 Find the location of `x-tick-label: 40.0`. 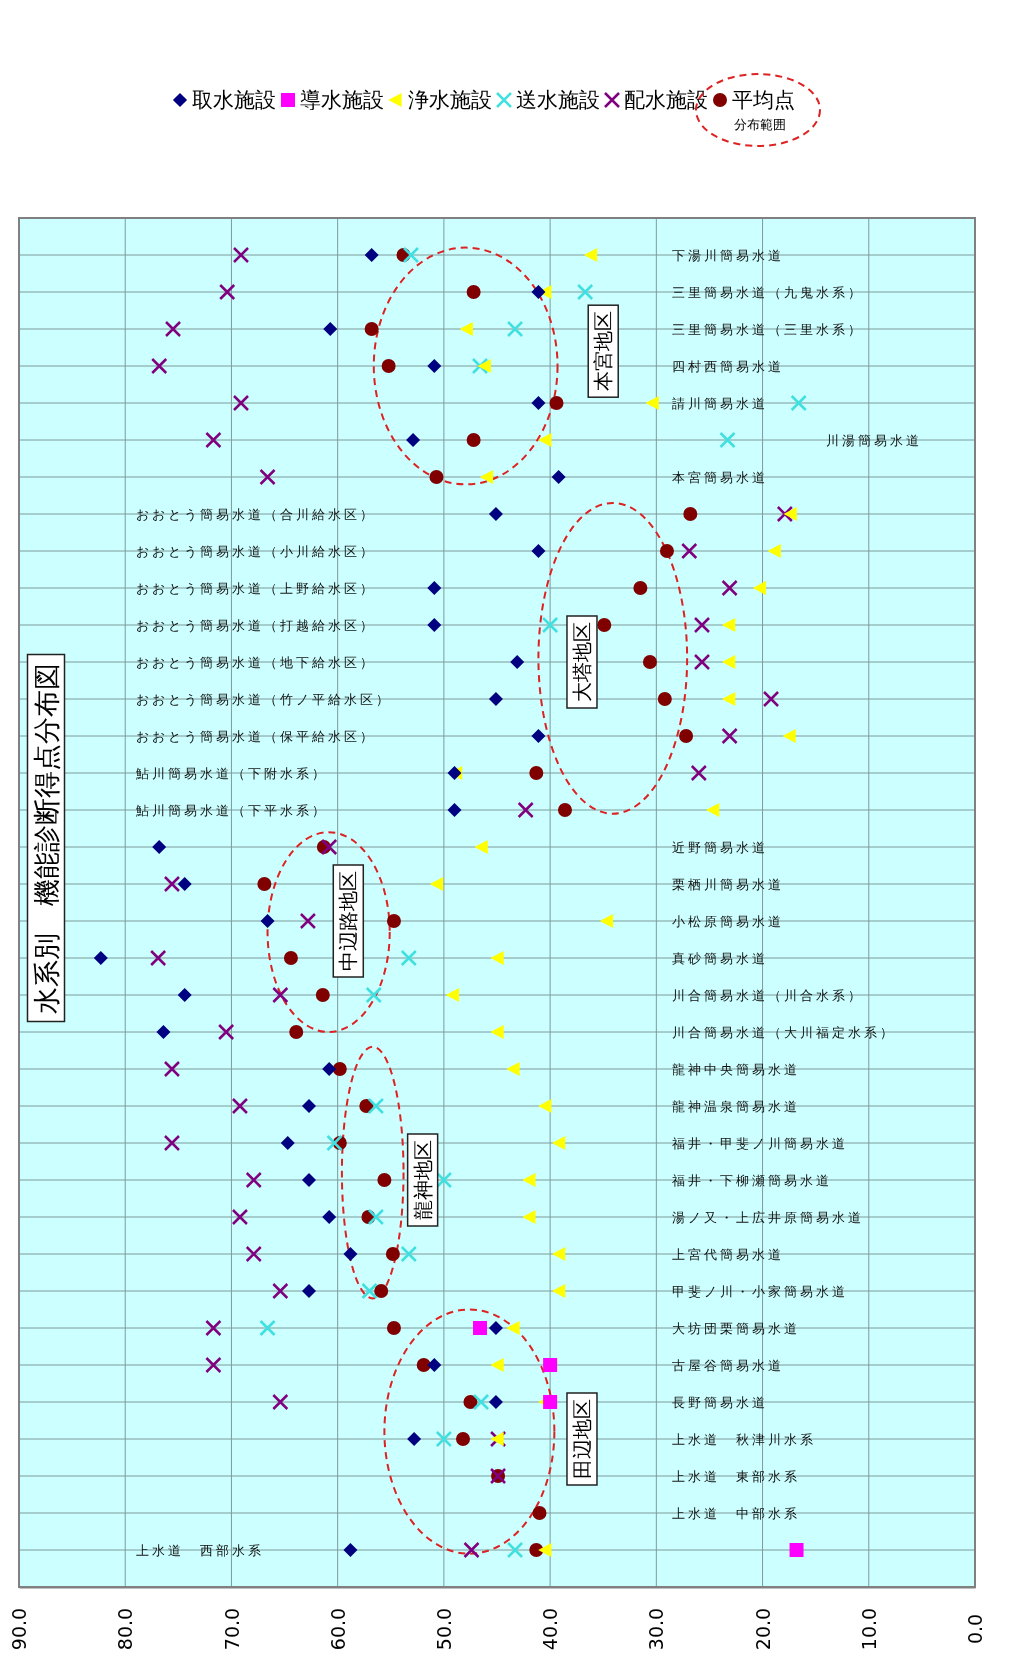

x-tick-label: 40.0 is located at coordinates (550, 1629).